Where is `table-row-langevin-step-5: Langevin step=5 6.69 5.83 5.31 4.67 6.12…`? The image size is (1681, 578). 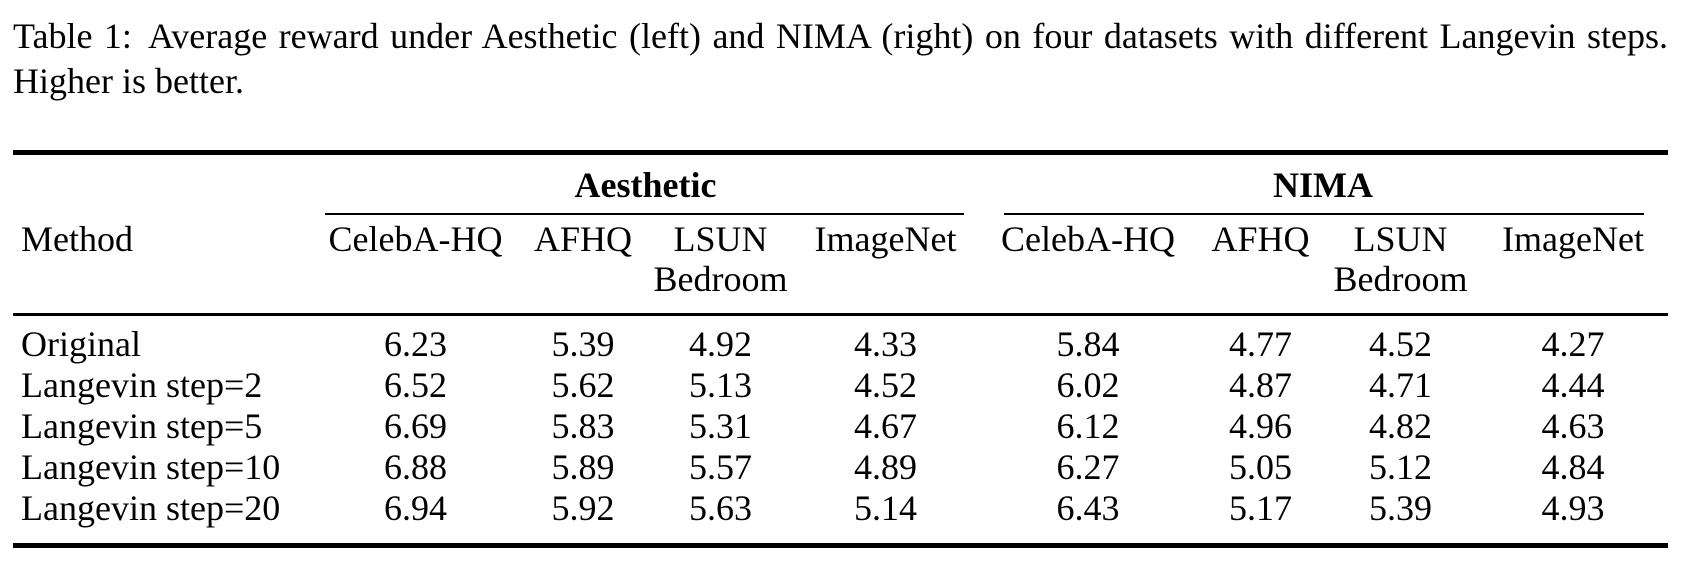 table-row-langevin-step-5: Langevin step=5 6.69 5.83 5.31 4.67 6.12… is located at coordinates (840, 426).